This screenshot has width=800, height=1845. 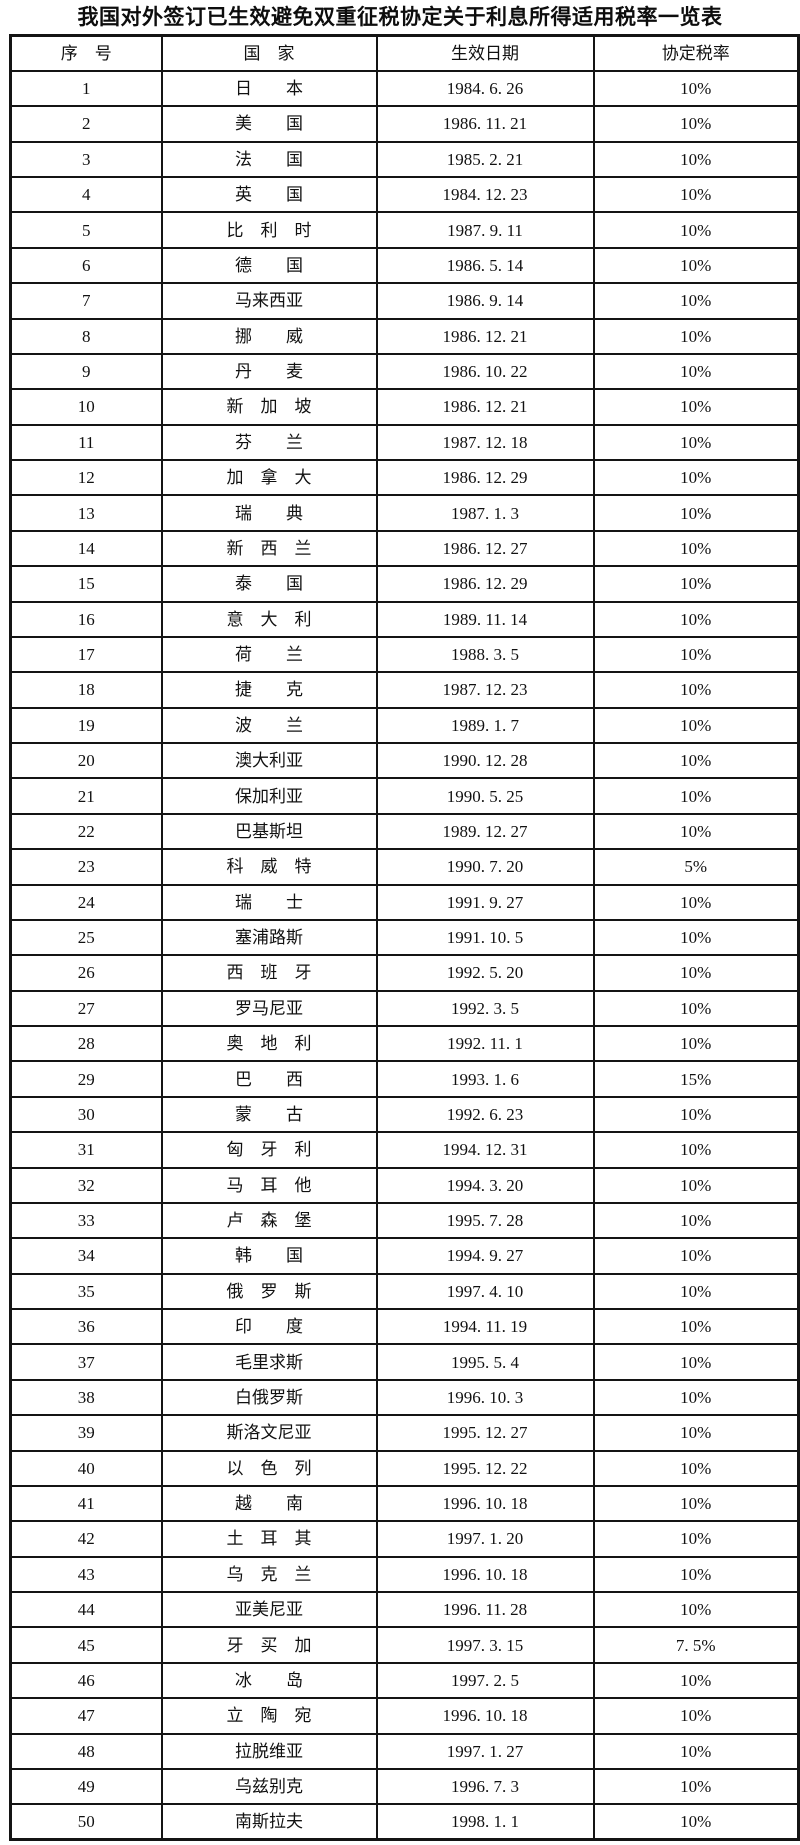 I want to click on table-row: 12 加 拿 大 1986. 12. 29 10%, so click(x=404, y=477).